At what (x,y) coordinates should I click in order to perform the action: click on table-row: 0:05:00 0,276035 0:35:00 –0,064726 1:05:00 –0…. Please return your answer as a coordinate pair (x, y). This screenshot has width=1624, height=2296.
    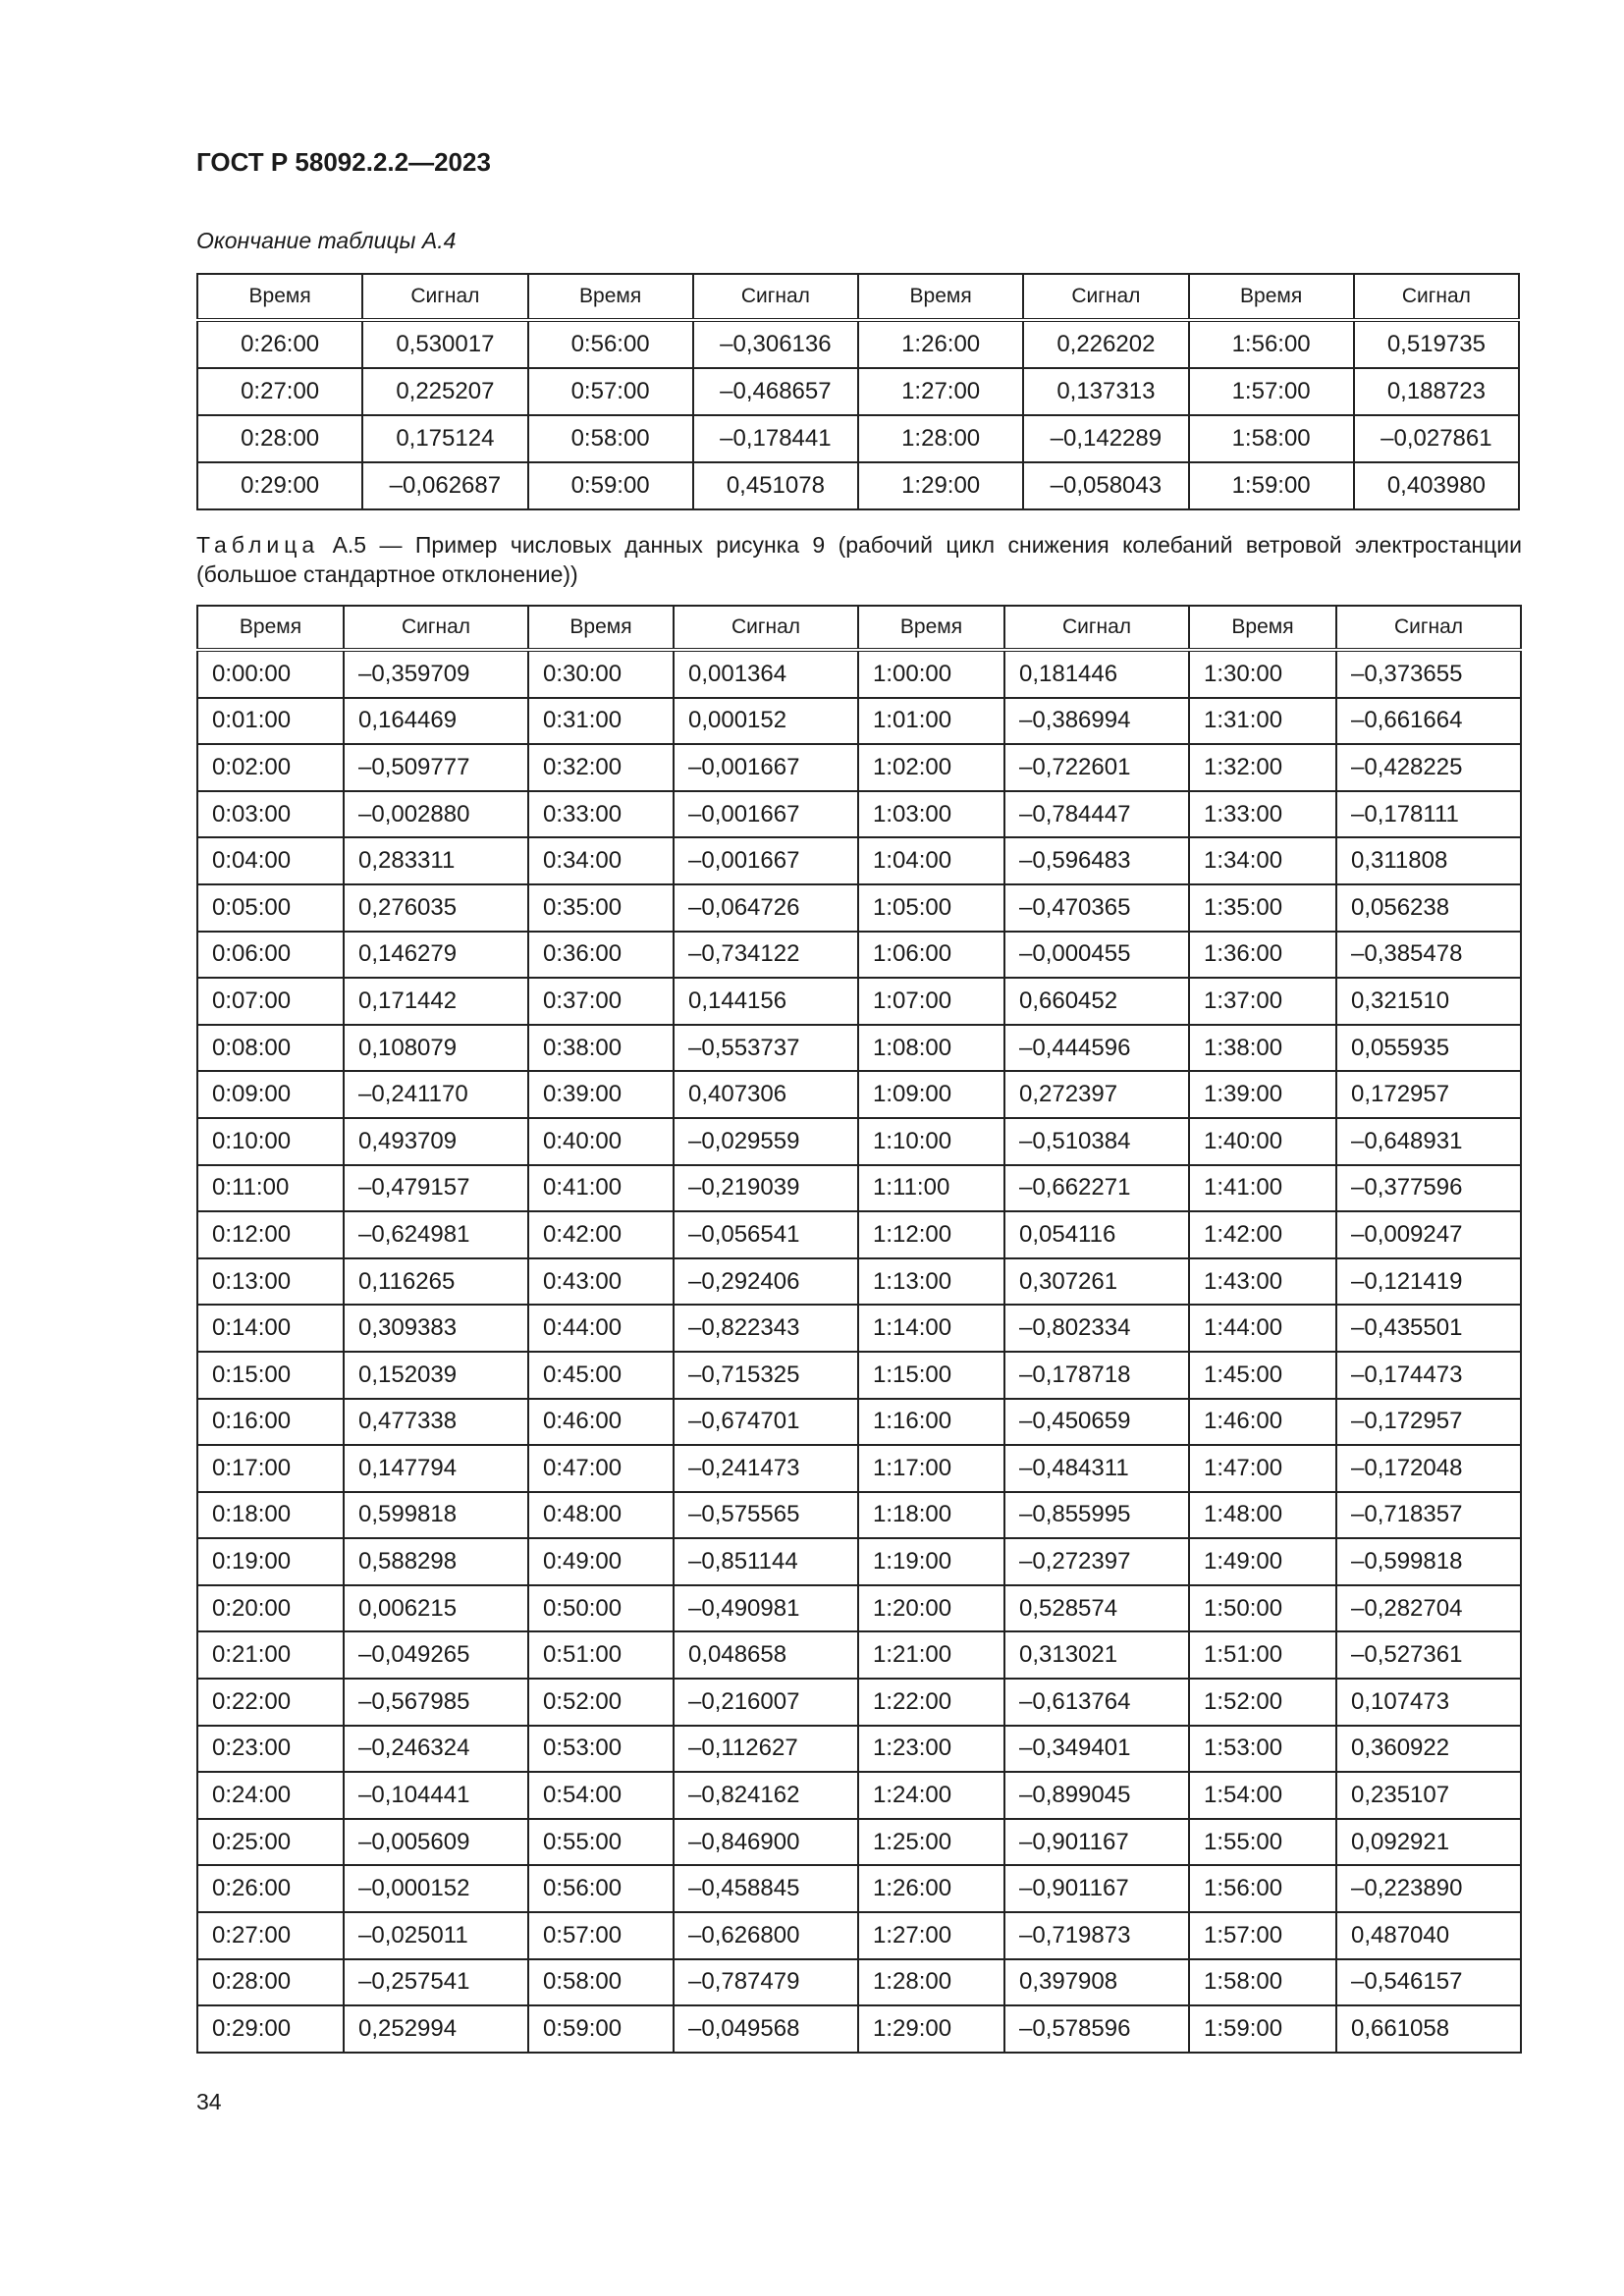
    Looking at the image, I should click on (859, 907).